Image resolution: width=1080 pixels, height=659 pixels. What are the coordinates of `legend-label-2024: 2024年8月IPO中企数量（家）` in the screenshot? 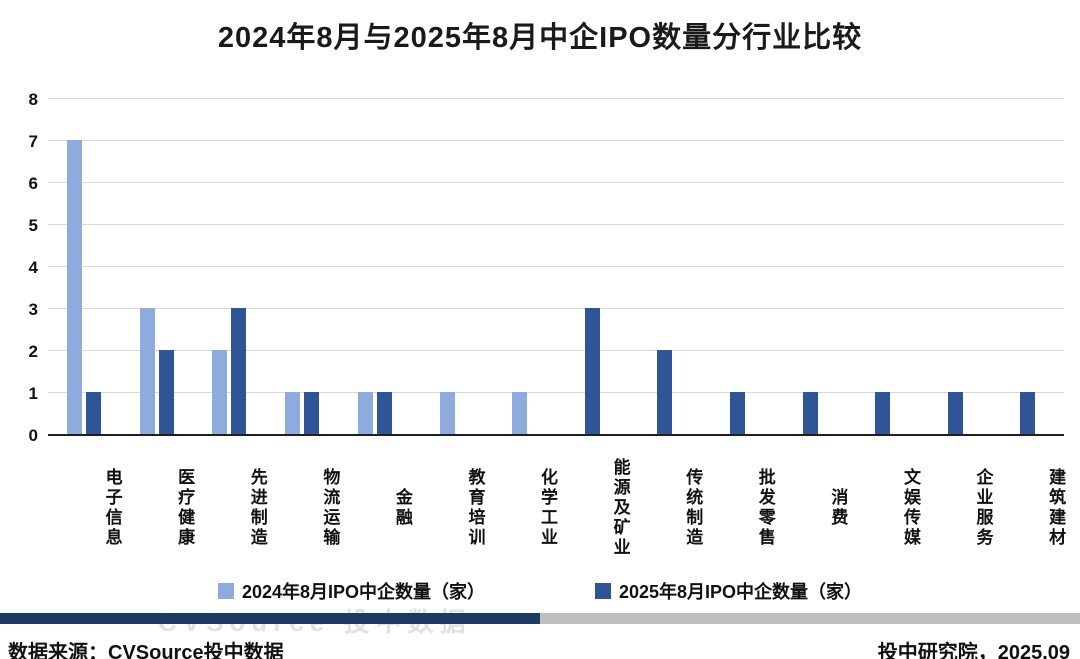 It's located at (363, 592).